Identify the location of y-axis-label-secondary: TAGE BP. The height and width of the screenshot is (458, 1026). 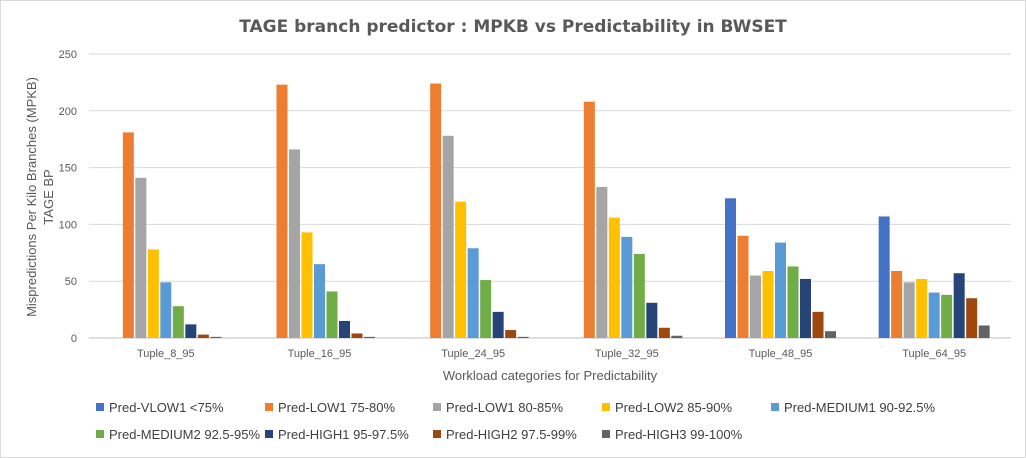
(48, 196).